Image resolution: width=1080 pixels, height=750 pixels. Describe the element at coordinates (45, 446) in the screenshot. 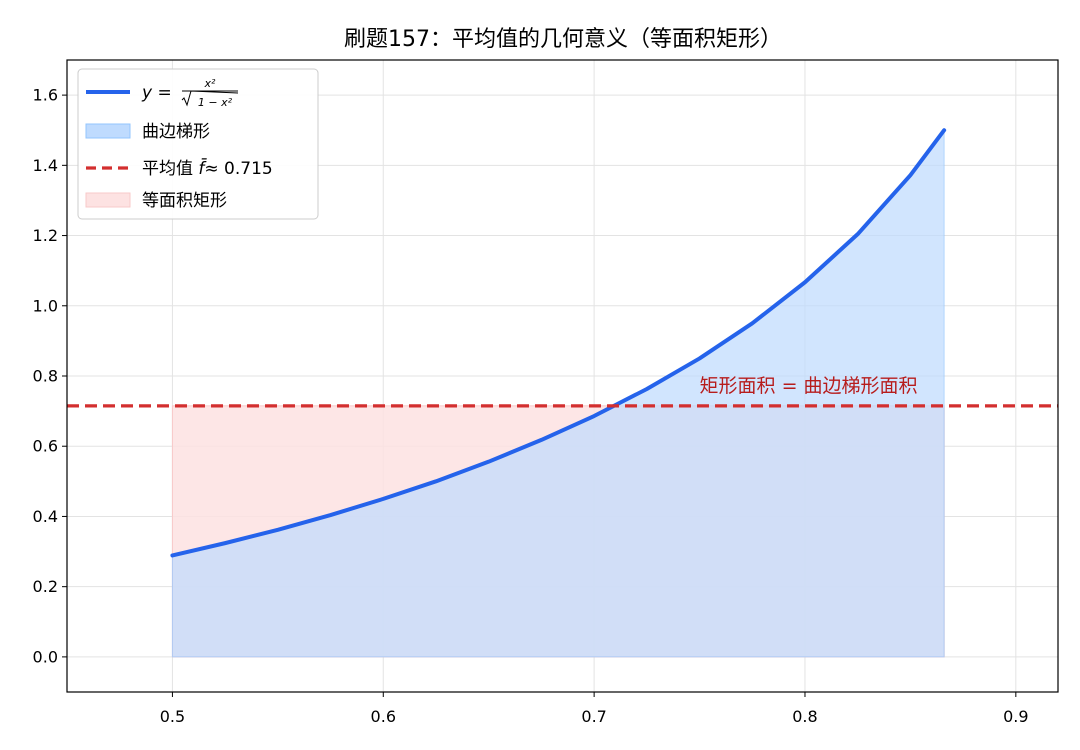

I see `y-tick-label: 0.6` at that location.